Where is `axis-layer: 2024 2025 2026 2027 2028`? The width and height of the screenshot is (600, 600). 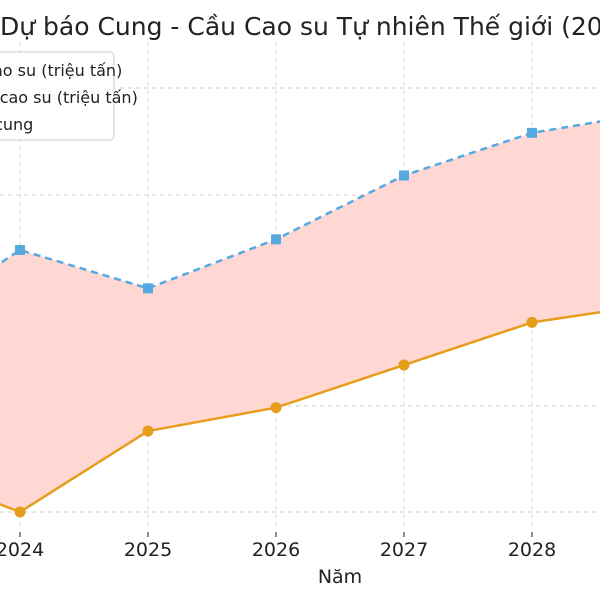 axis-layer: 2024 2025 2026 2027 2028 is located at coordinates (278, 546).